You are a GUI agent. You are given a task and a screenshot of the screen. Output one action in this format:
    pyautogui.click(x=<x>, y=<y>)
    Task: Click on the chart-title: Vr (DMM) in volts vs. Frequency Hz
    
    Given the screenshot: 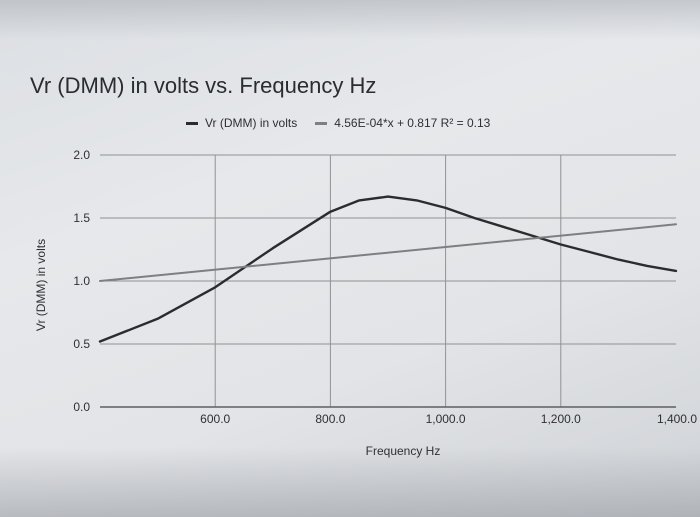 What is the action you would take?
    pyautogui.click(x=203, y=85)
    